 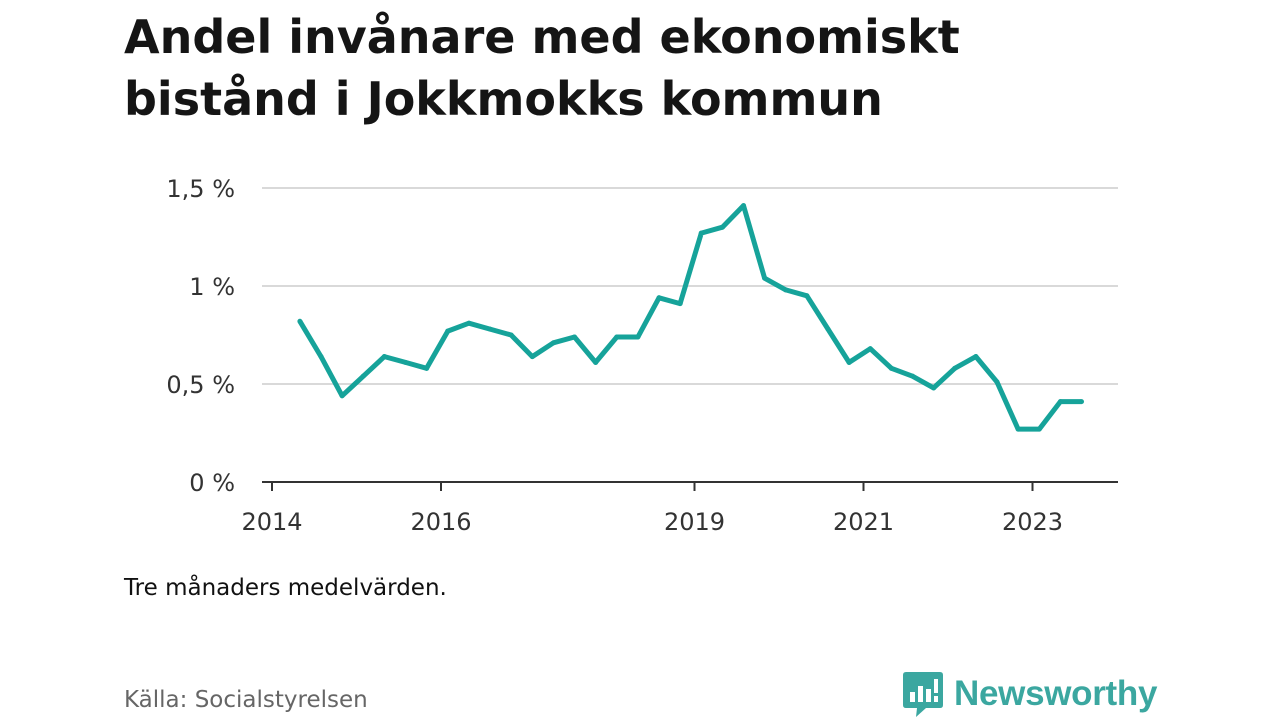 I want to click on y-tick-label: 0 %, so click(x=212, y=483).